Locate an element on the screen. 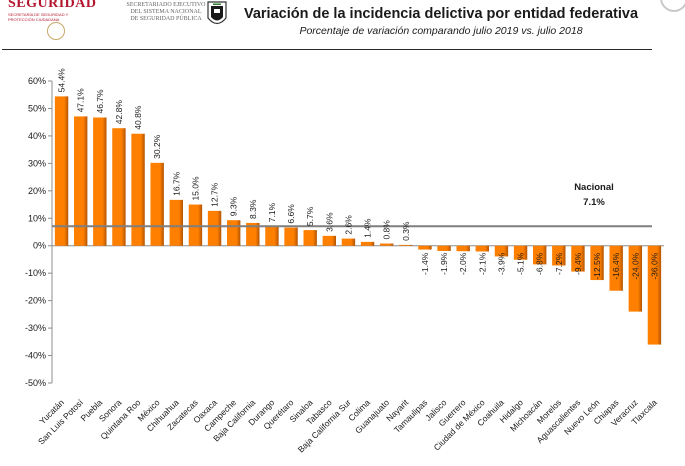 The height and width of the screenshot is (466, 685). value-label: 6.6% is located at coordinates (291, 214).